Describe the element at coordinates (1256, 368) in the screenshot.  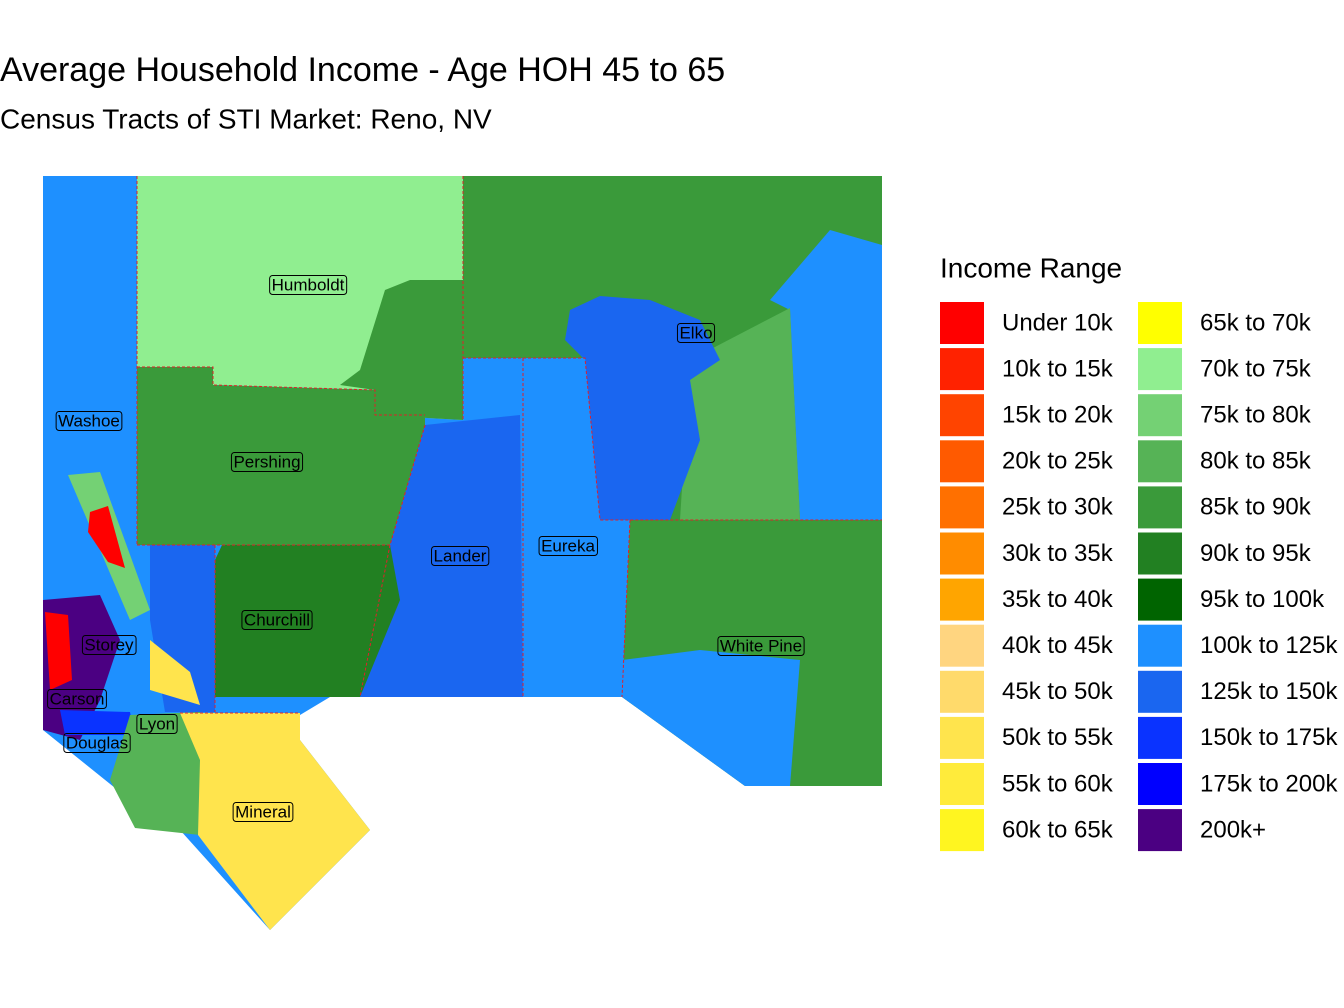
I see `legend-label: 70k to 75k` at that location.